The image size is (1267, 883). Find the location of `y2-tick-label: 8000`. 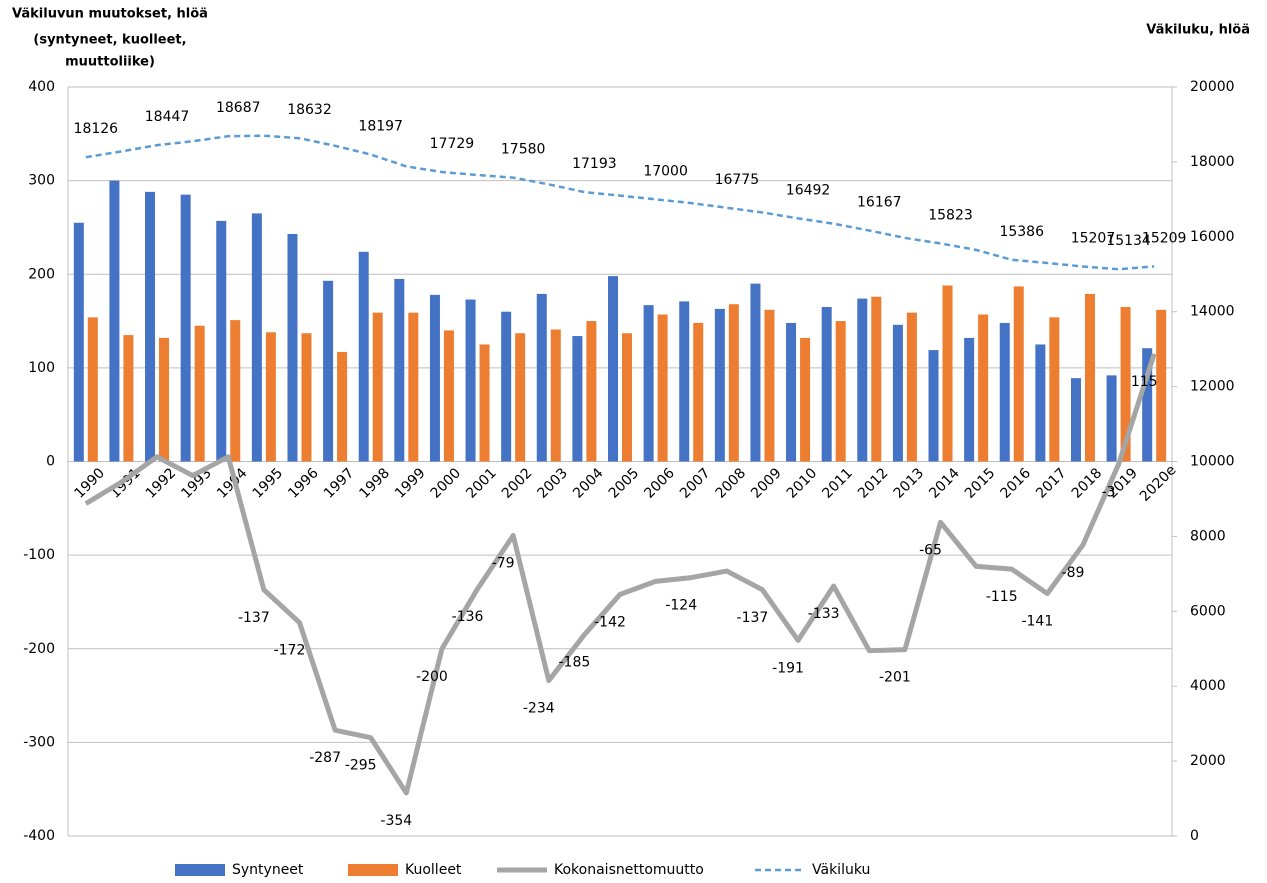

y2-tick-label: 8000 is located at coordinates (1208, 536).